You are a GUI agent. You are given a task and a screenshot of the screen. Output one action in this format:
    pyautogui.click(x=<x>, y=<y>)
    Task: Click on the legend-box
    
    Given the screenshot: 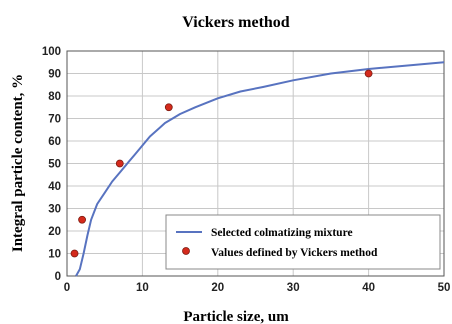 What is the action you would take?
    pyautogui.click(x=303, y=242)
    